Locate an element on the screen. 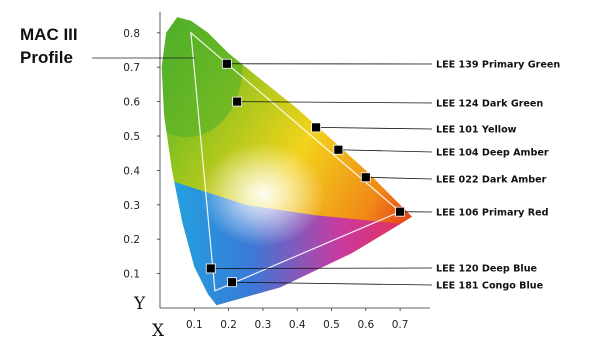  y-tick-label: 0.1 is located at coordinates (131, 275).